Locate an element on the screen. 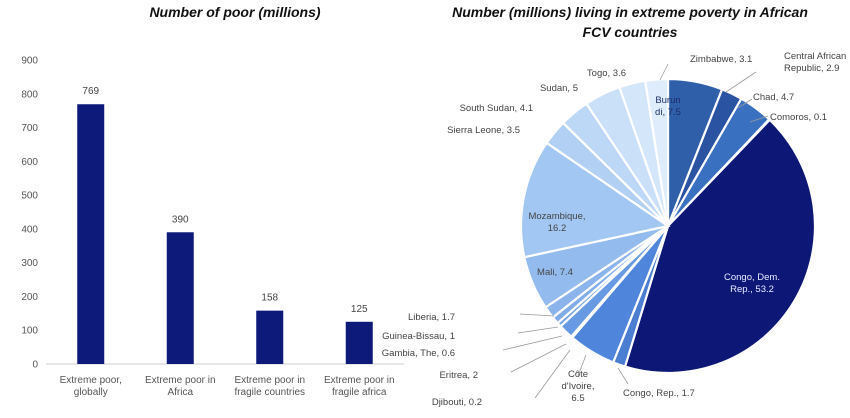  x-category-label: Africa is located at coordinates (180, 392).